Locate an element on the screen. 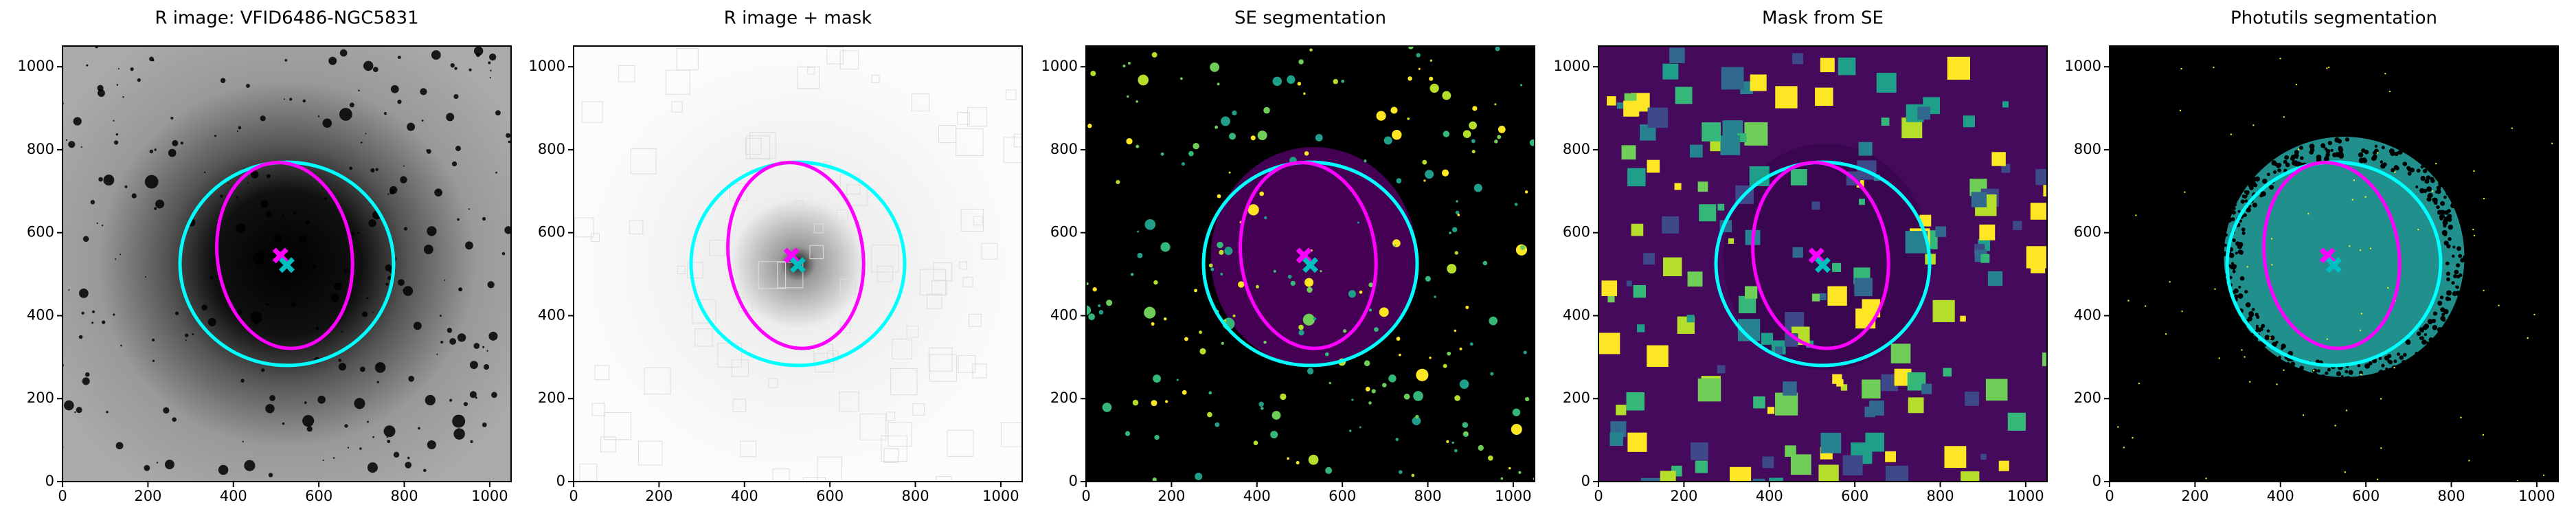  x-tick-label: 400 is located at coordinates (233, 496).